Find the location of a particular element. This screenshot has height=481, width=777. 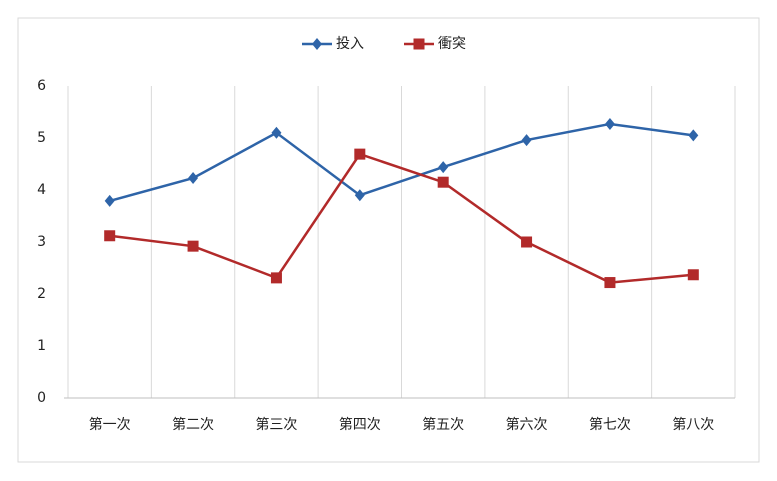

y-tick-label: 2 is located at coordinates (41, 294).